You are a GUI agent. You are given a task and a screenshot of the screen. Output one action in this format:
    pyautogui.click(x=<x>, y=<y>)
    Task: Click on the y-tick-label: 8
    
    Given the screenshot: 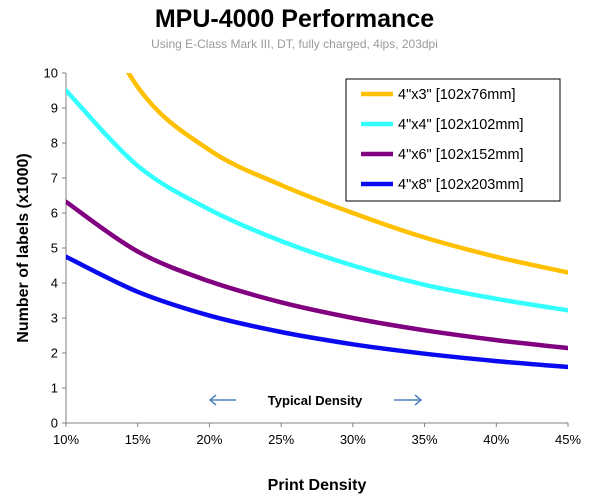 What is the action you would take?
    pyautogui.click(x=54, y=143)
    